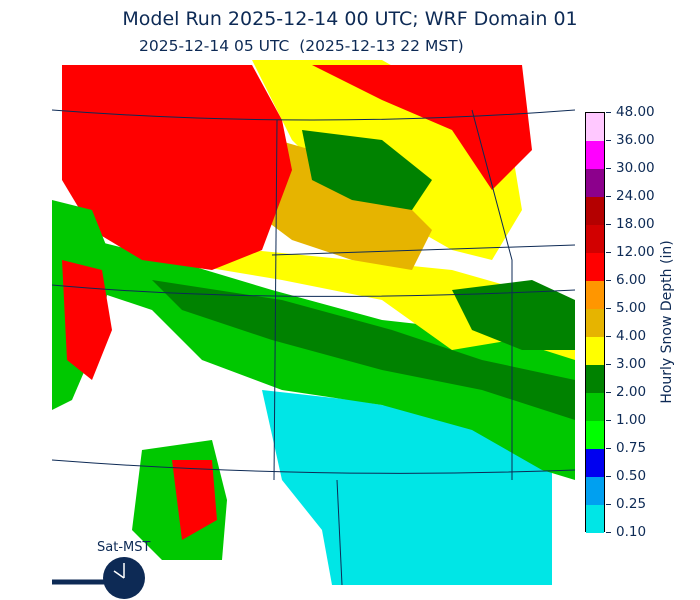 The height and width of the screenshot is (600, 700). I want to click on colorbar-tick-label: 36.00, so click(635, 140).